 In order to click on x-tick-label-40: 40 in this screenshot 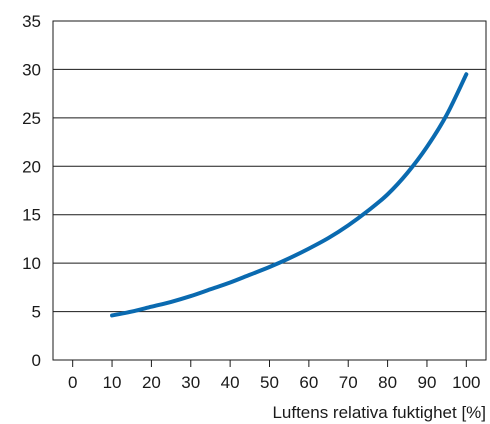, I will do `click(230, 382)`.